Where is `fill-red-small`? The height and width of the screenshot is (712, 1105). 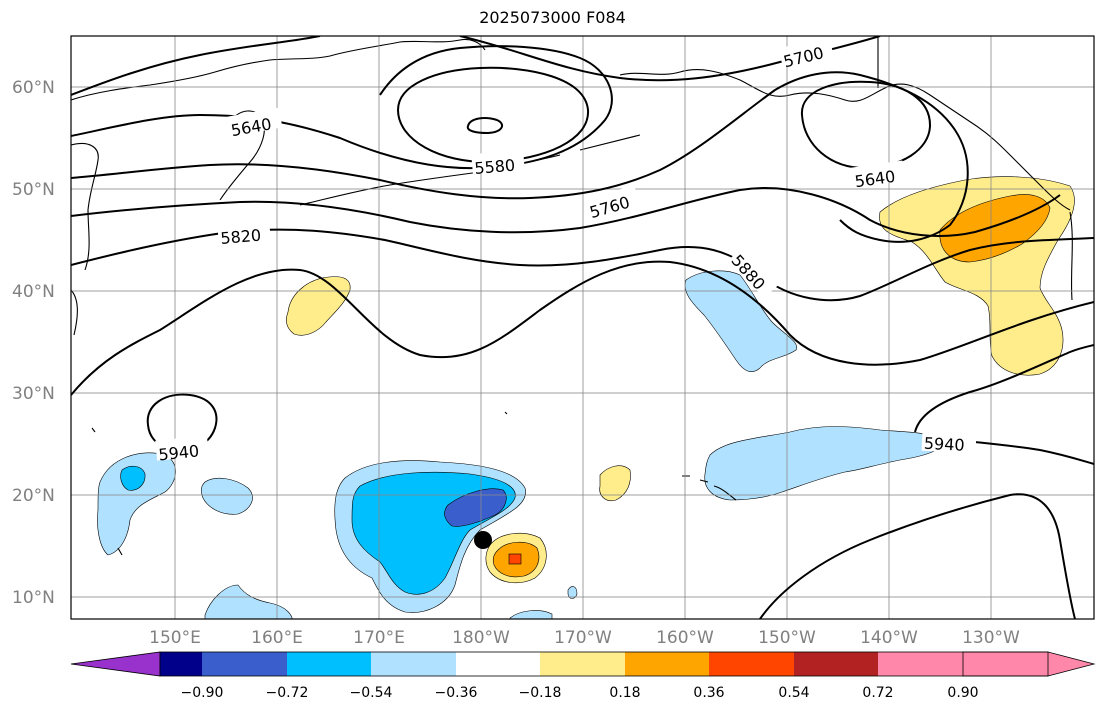
fill-red-small is located at coordinates (515, 559).